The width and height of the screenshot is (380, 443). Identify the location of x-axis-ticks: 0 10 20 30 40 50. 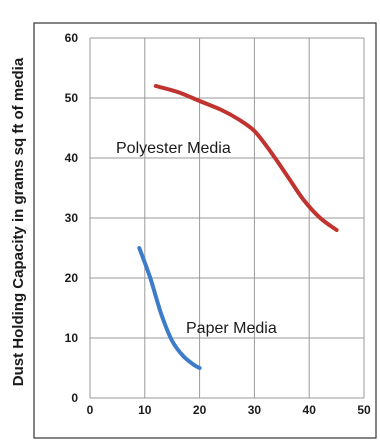
(229, 410).